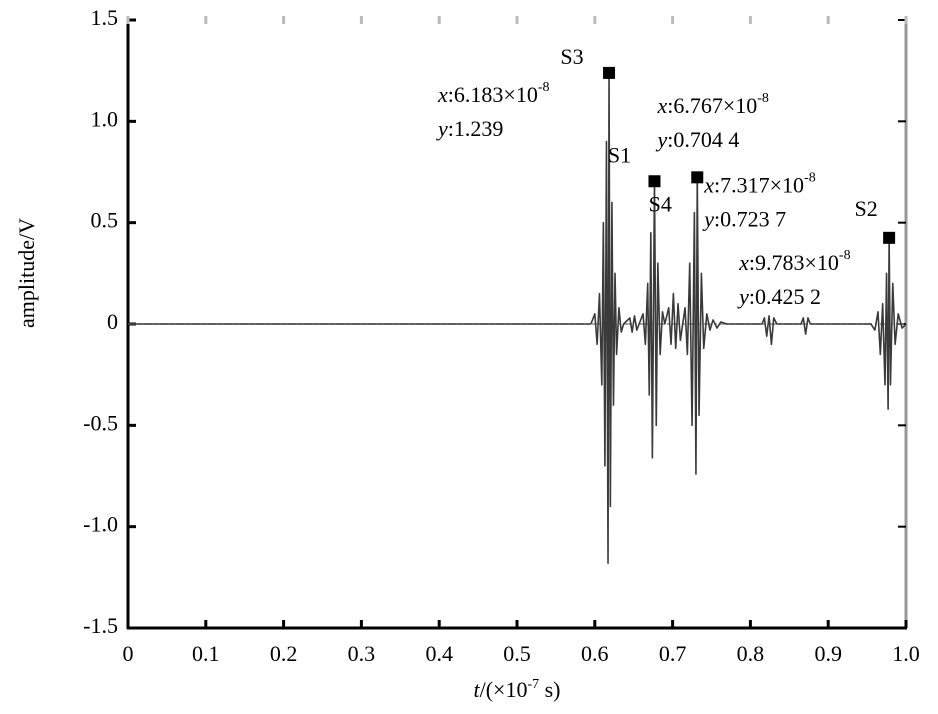 The image size is (938, 714). What do you see at coordinates (284, 653) in the screenshot?
I see `x-tick-label: 0.2` at bounding box center [284, 653].